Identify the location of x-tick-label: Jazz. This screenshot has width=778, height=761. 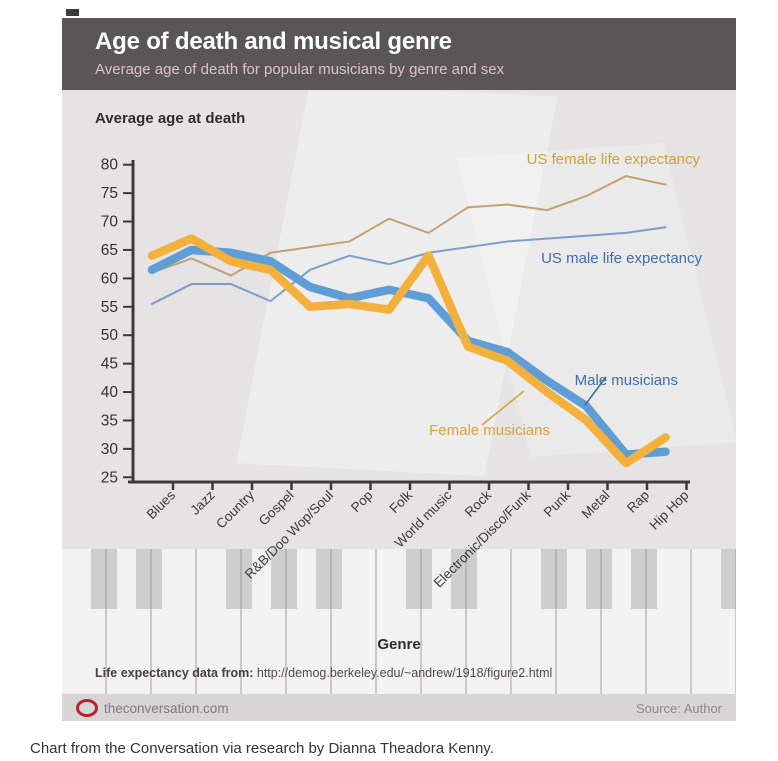
(202, 502).